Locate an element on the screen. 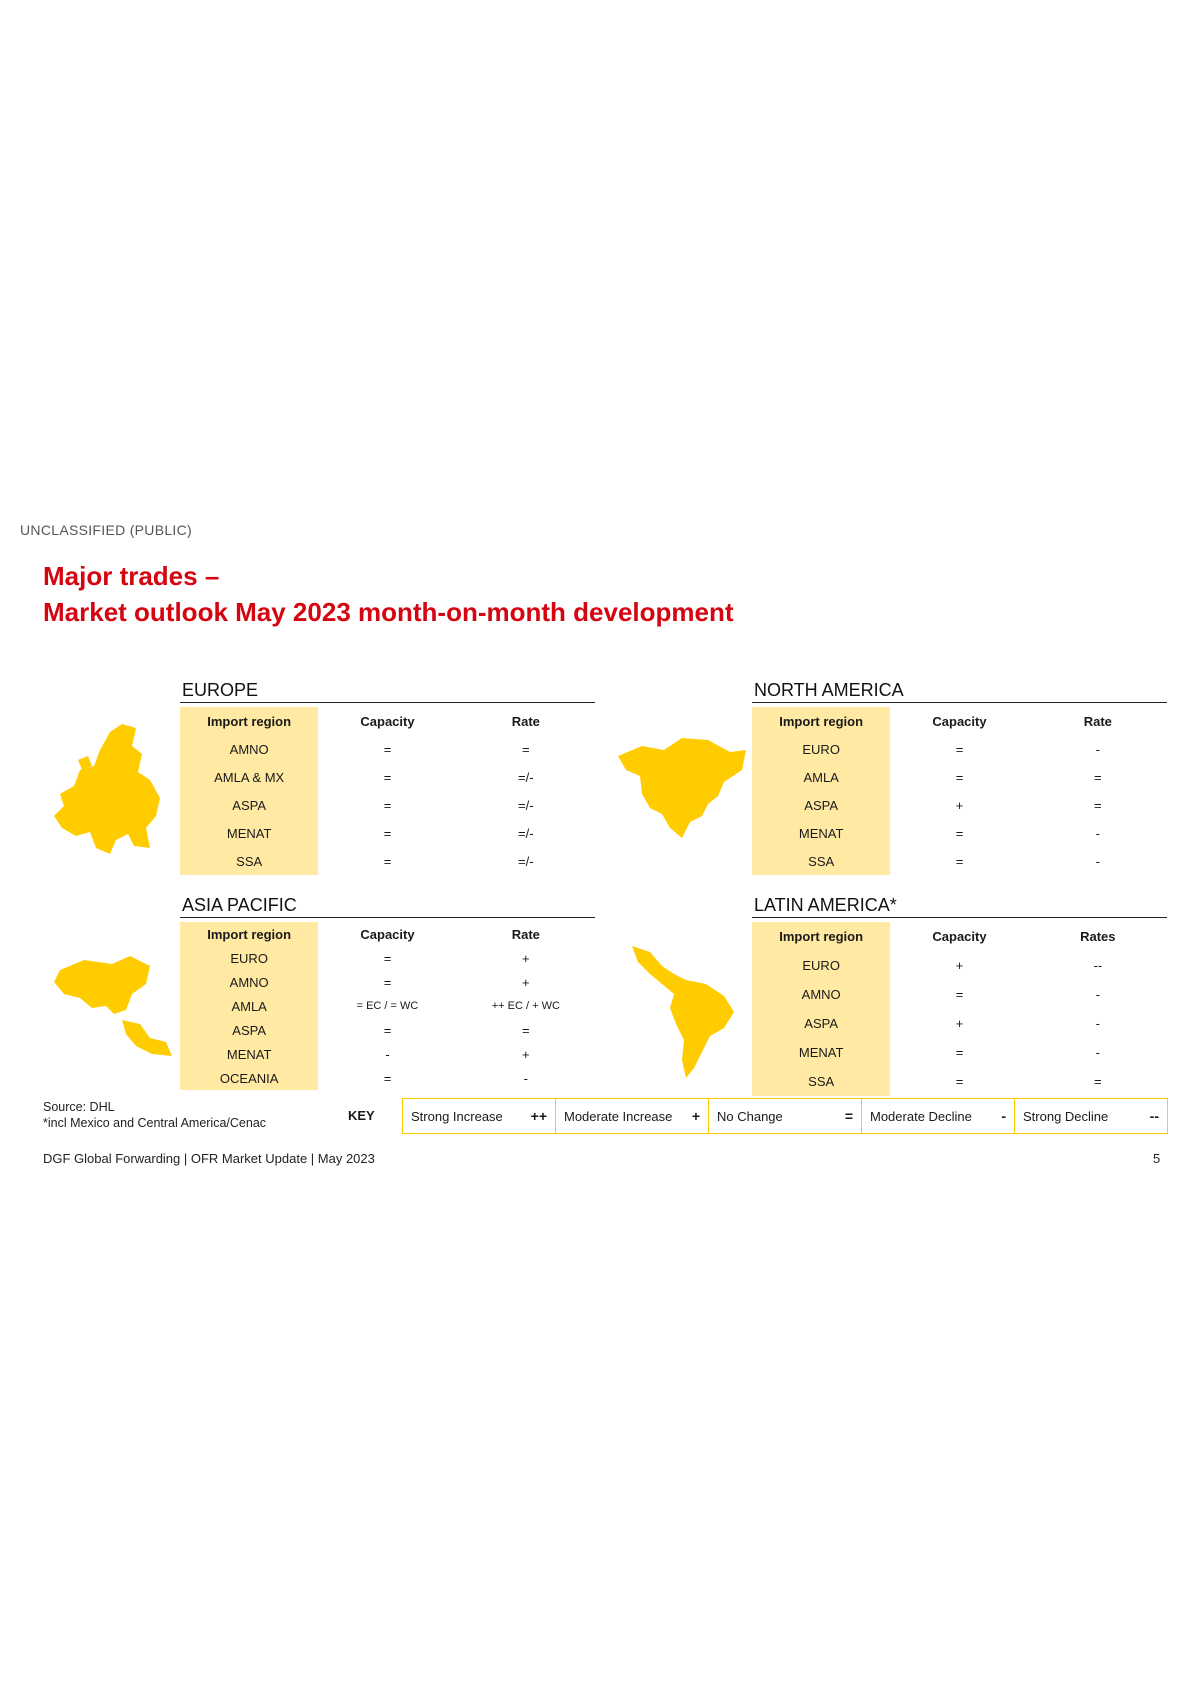 This screenshot has width=1200, height=1700. panel-title: LATIN AMERICA* is located at coordinates (959, 905).